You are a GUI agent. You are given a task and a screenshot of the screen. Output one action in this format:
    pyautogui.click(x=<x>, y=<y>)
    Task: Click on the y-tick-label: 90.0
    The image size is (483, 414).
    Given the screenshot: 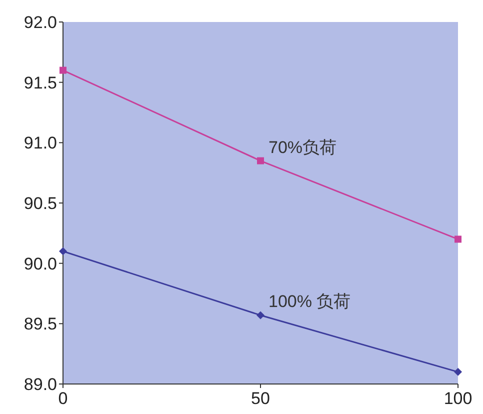 What is the action you would take?
    pyautogui.click(x=40, y=264)
    